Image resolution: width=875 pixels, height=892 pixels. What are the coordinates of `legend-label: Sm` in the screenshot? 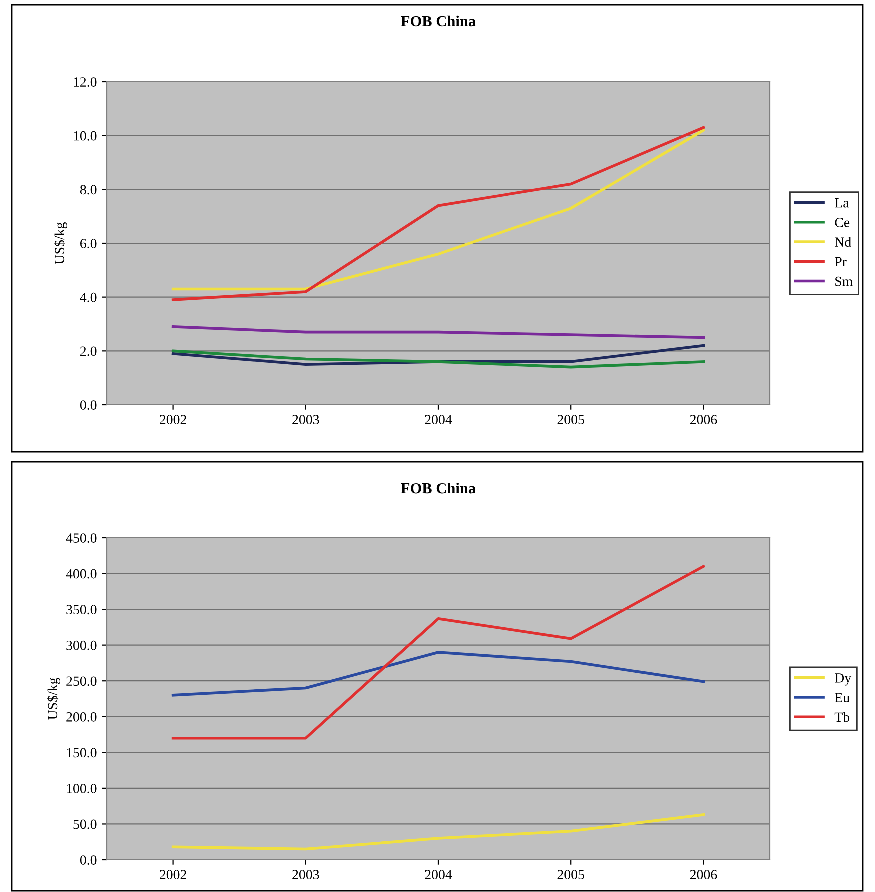 It's located at (844, 281).